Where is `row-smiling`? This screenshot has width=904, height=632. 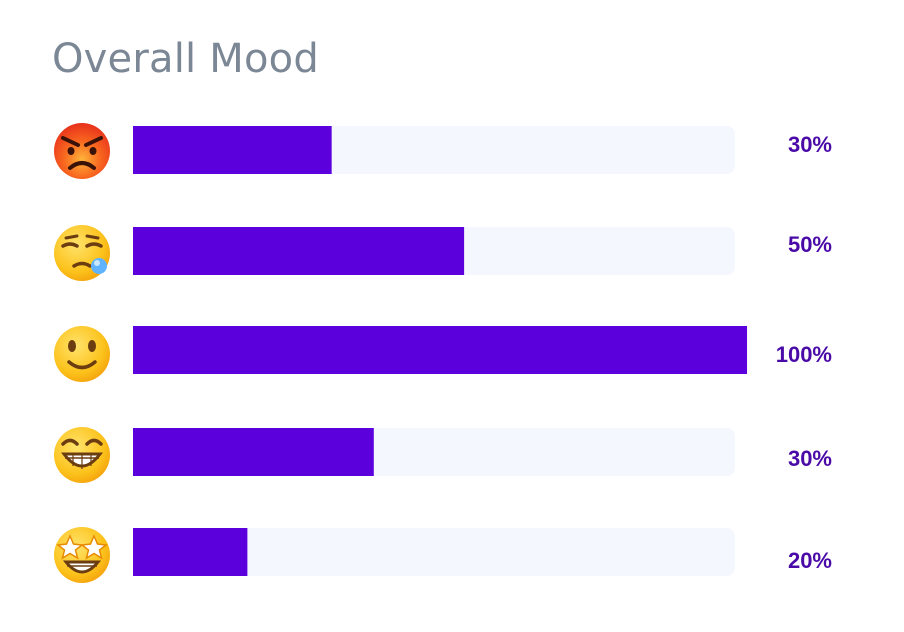 row-smiling is located at coordinates (82, 354).